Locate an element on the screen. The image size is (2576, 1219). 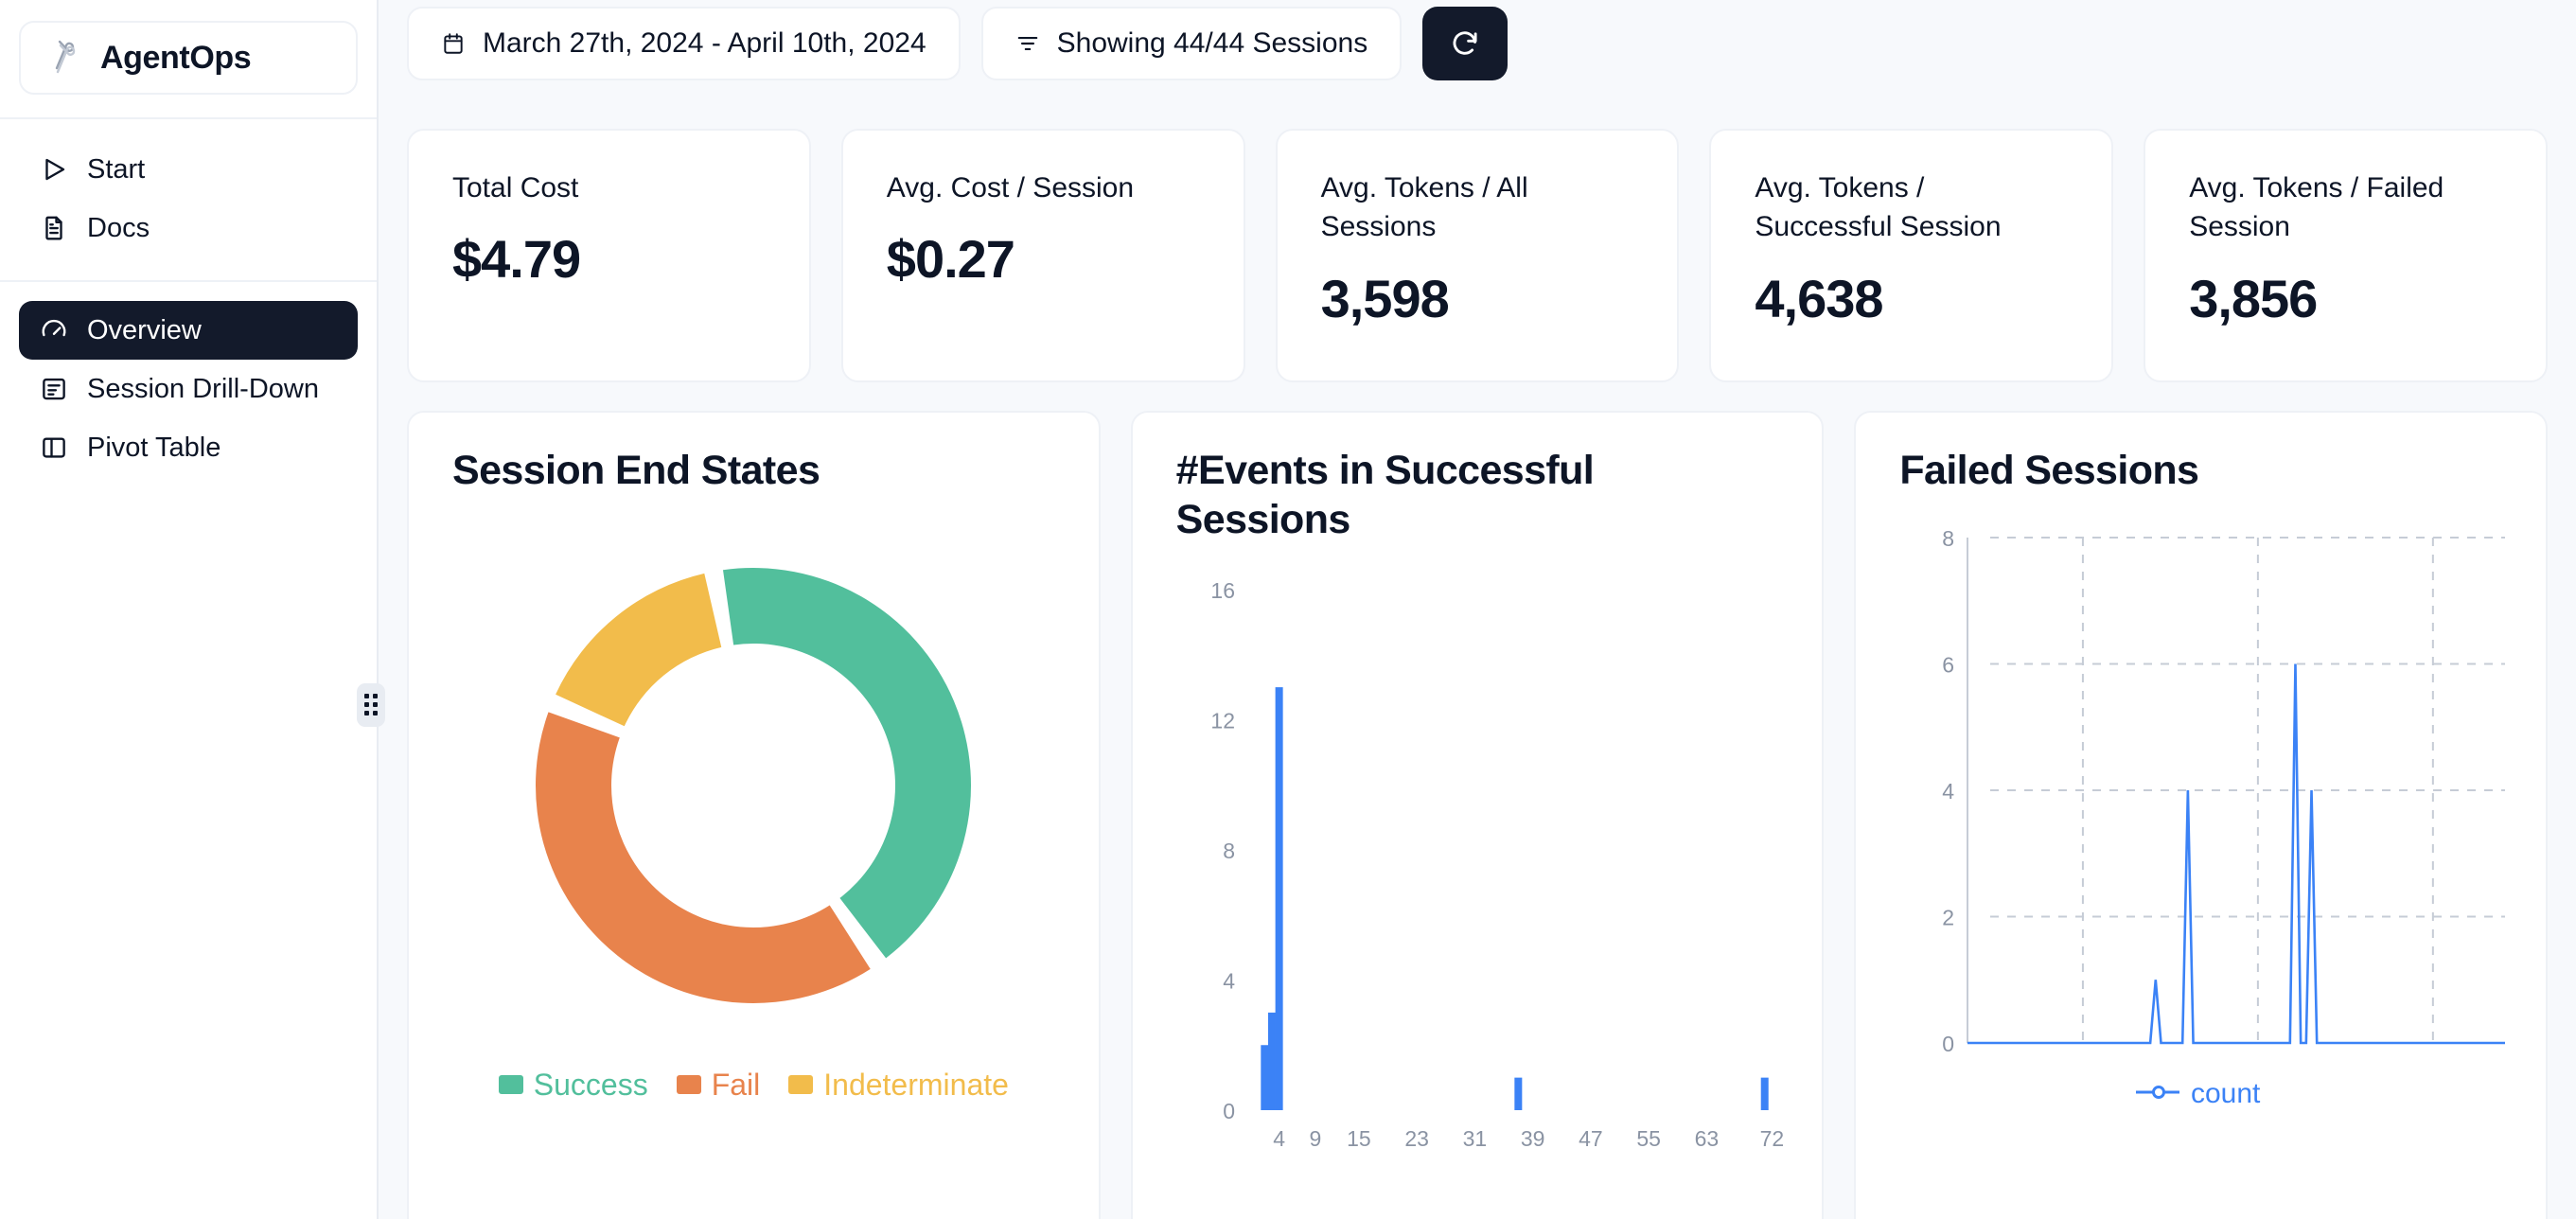
stat-label: Avg. Tokens / All Sessions is located at coordinates (1424, 207).